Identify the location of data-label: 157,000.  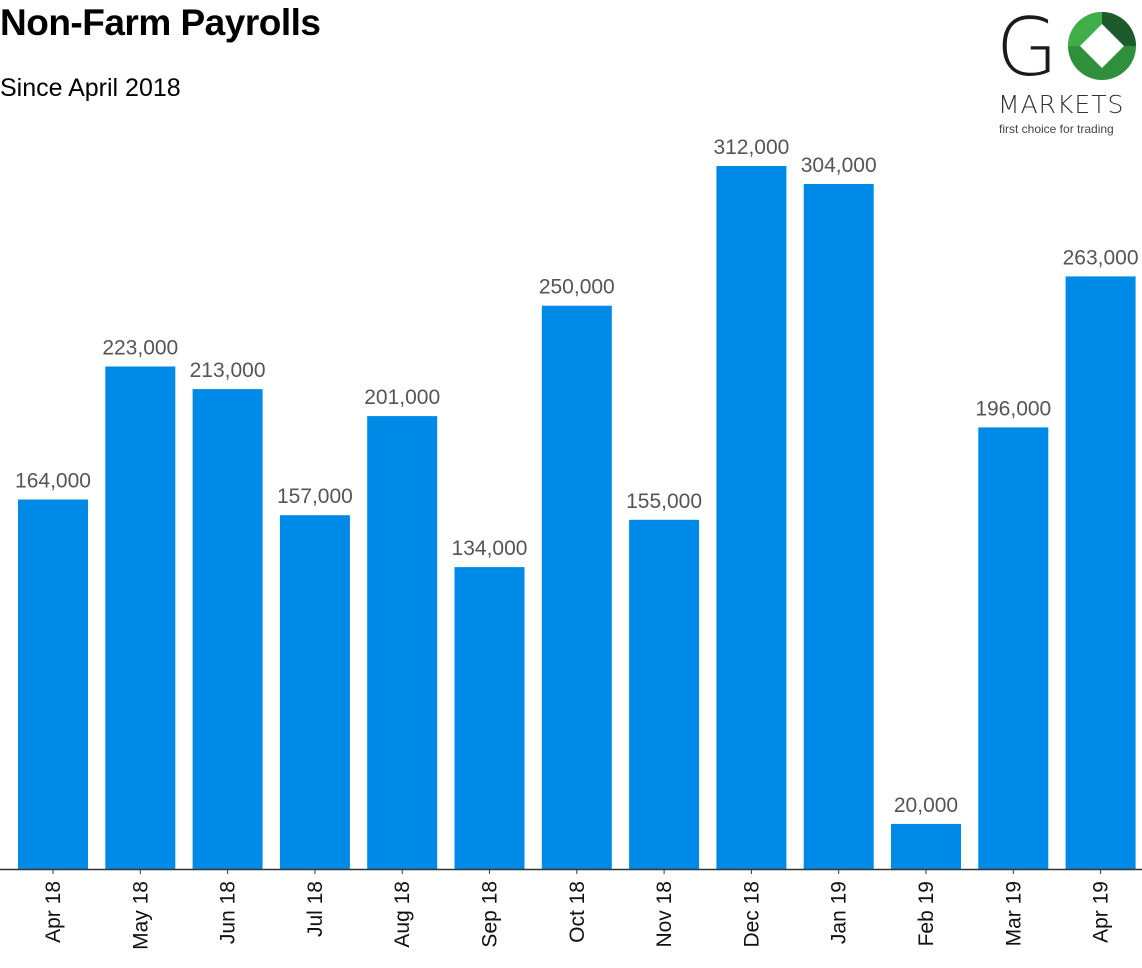
(315, 496).